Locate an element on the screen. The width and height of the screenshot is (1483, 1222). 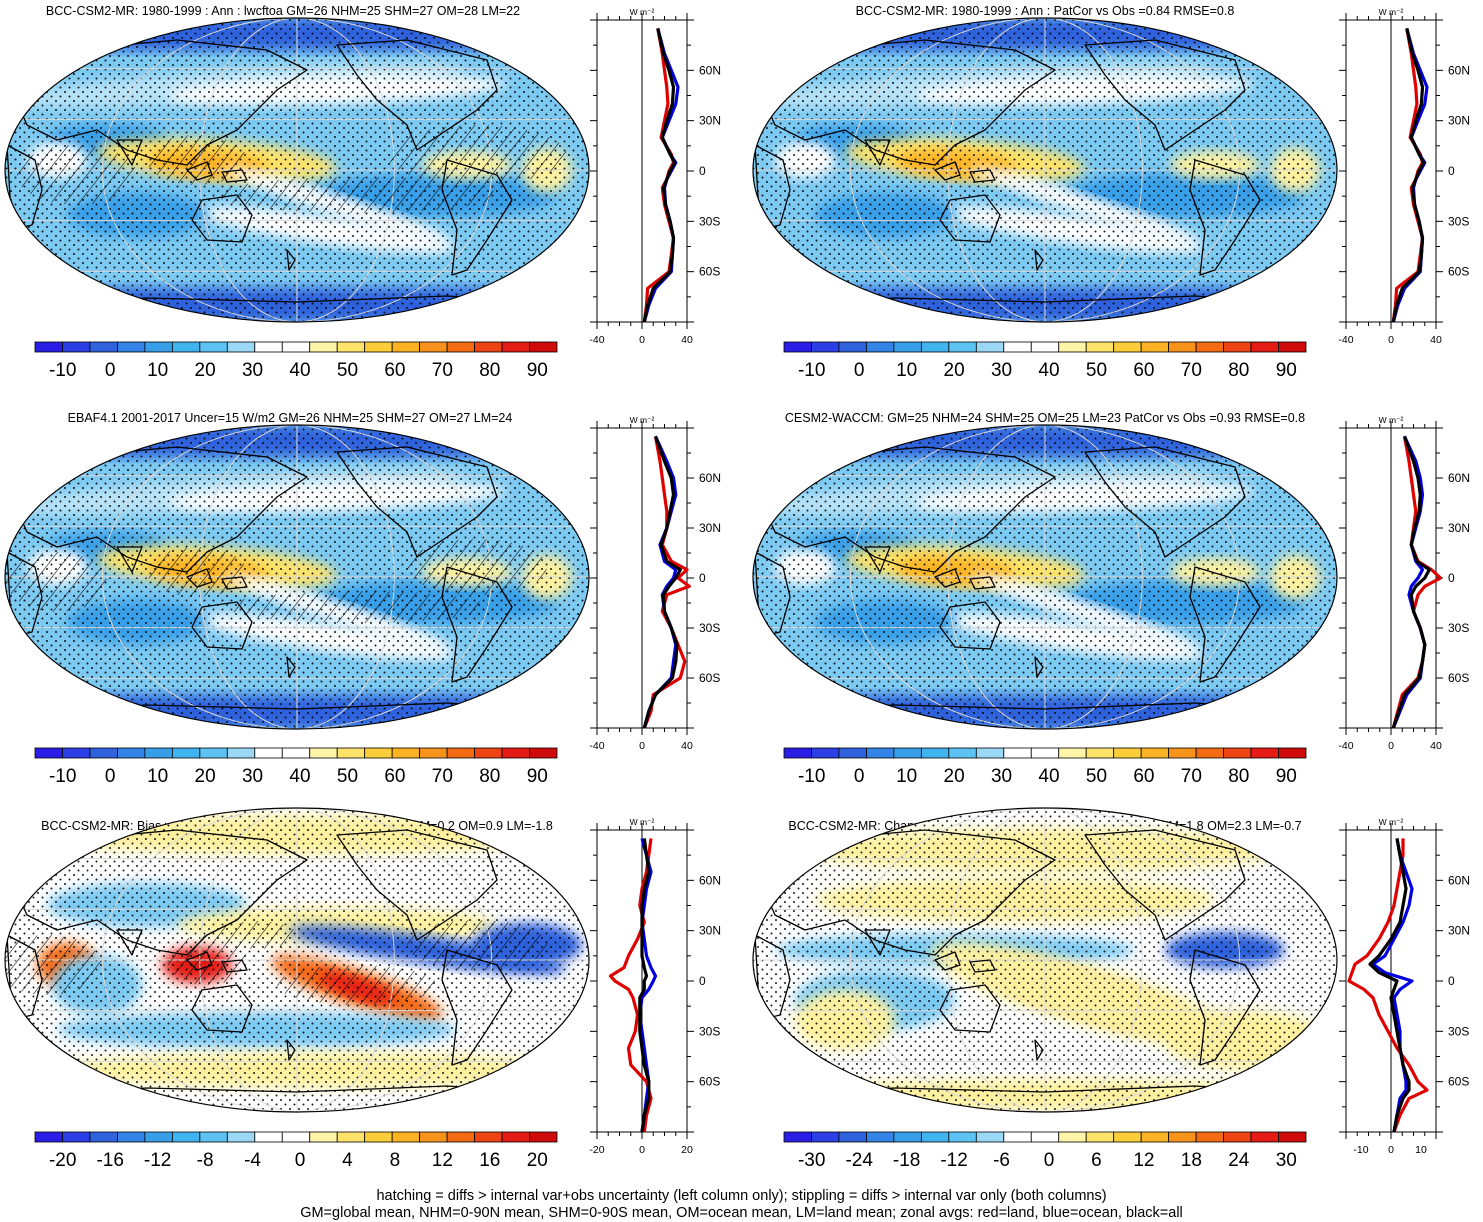
colorbar: -10 0 10 20 30 40 50 60 70 80 90 is located at coordinates (1045, 361).